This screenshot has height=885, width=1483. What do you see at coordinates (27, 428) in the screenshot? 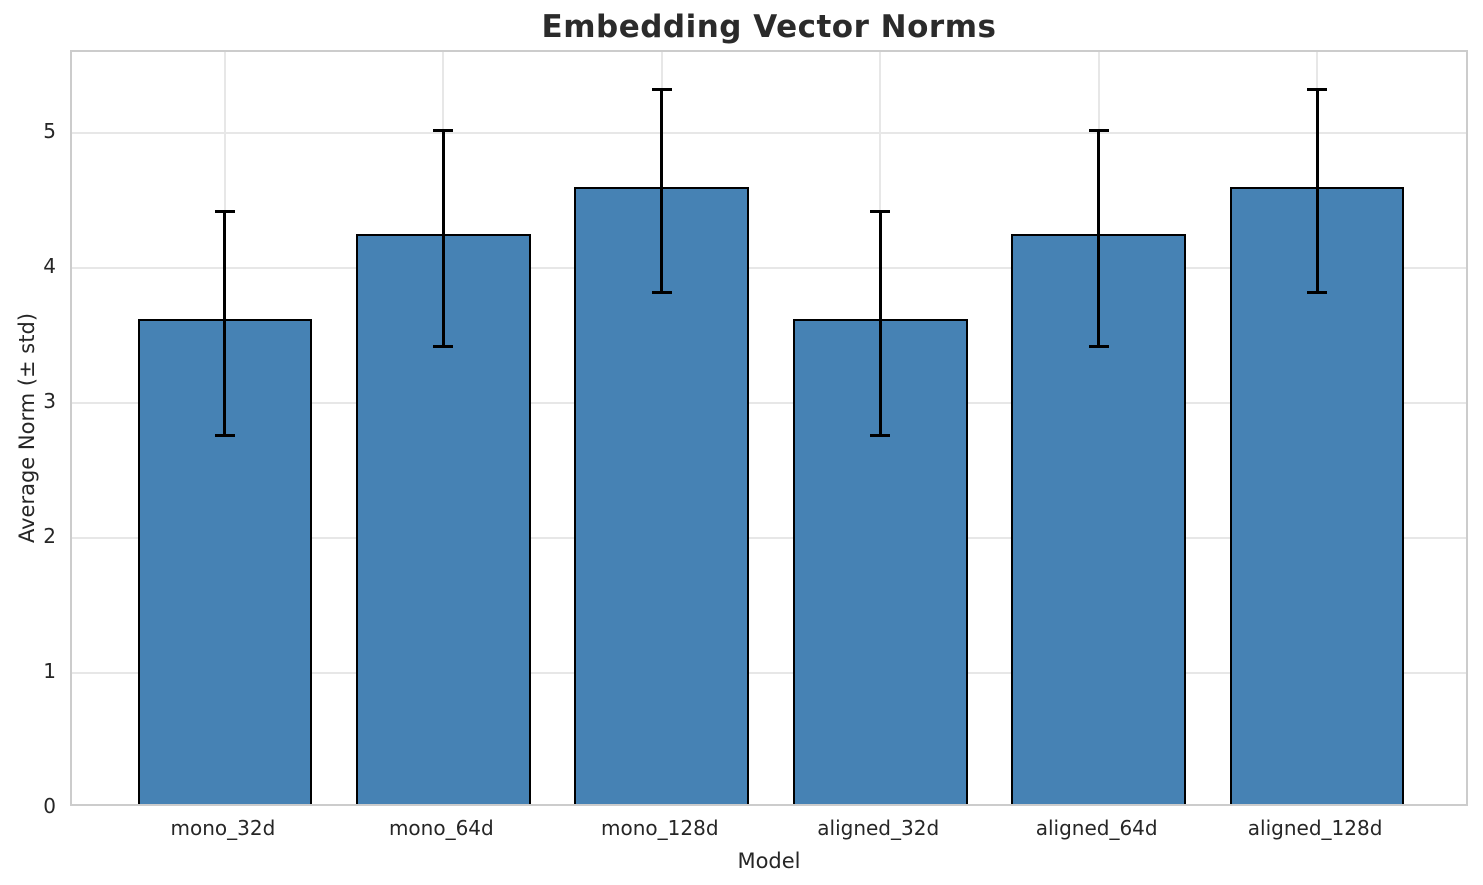
I see `y-axis-label: Average Norm (± std)` at bounding box center [27, 428].